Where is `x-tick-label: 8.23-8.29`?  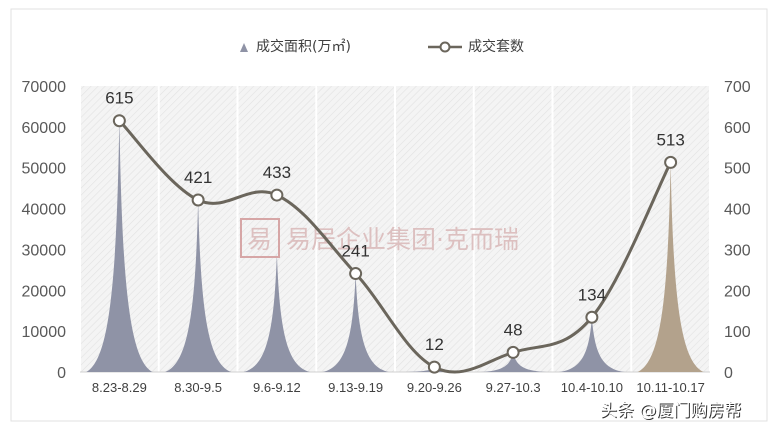
x-tick-label: 8.23-8.29 is located at coordinates (119, 387).